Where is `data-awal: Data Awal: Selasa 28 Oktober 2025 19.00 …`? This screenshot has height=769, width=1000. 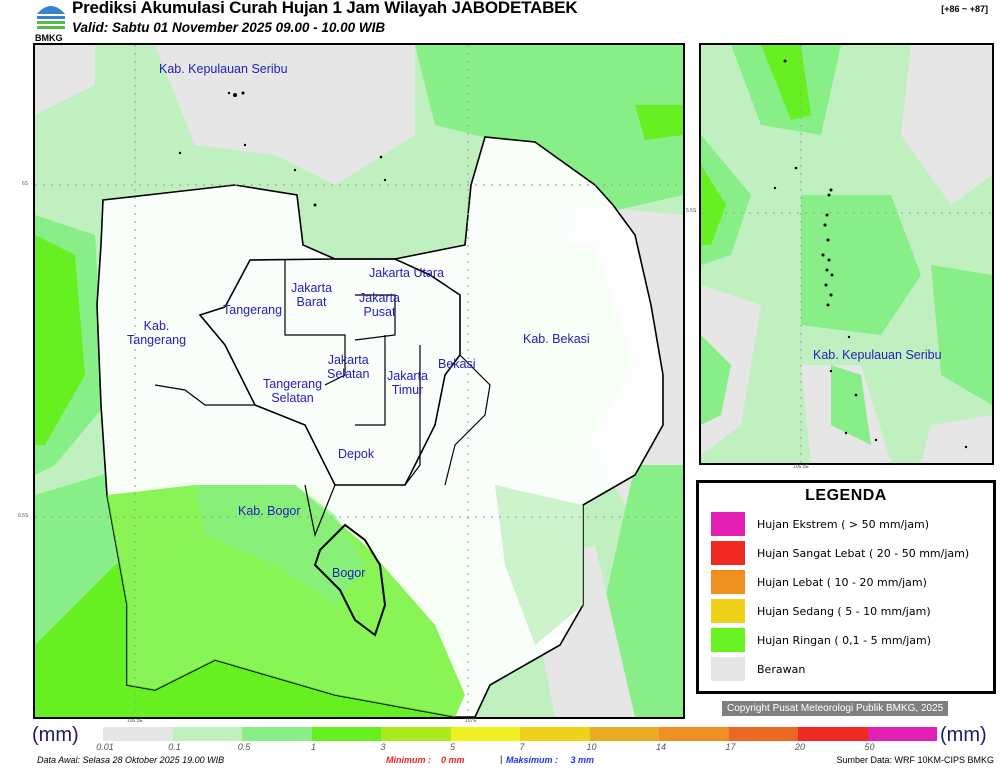 data-awal: Data Awal: Selasa 28 Oktober 2025 19.00 … is located at coordinates (131, 760).